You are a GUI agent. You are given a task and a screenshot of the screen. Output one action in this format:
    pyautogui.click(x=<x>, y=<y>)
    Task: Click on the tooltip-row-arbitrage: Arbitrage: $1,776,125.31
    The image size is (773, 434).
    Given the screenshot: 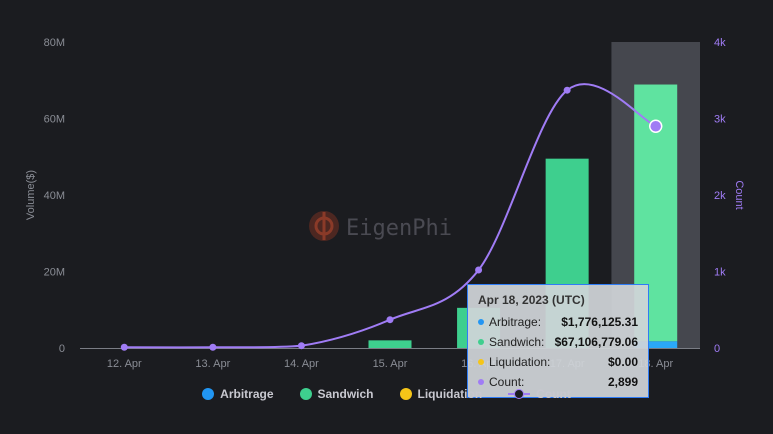 What is the action you would take?
    pyautogui.click(x=558, y=322)
    